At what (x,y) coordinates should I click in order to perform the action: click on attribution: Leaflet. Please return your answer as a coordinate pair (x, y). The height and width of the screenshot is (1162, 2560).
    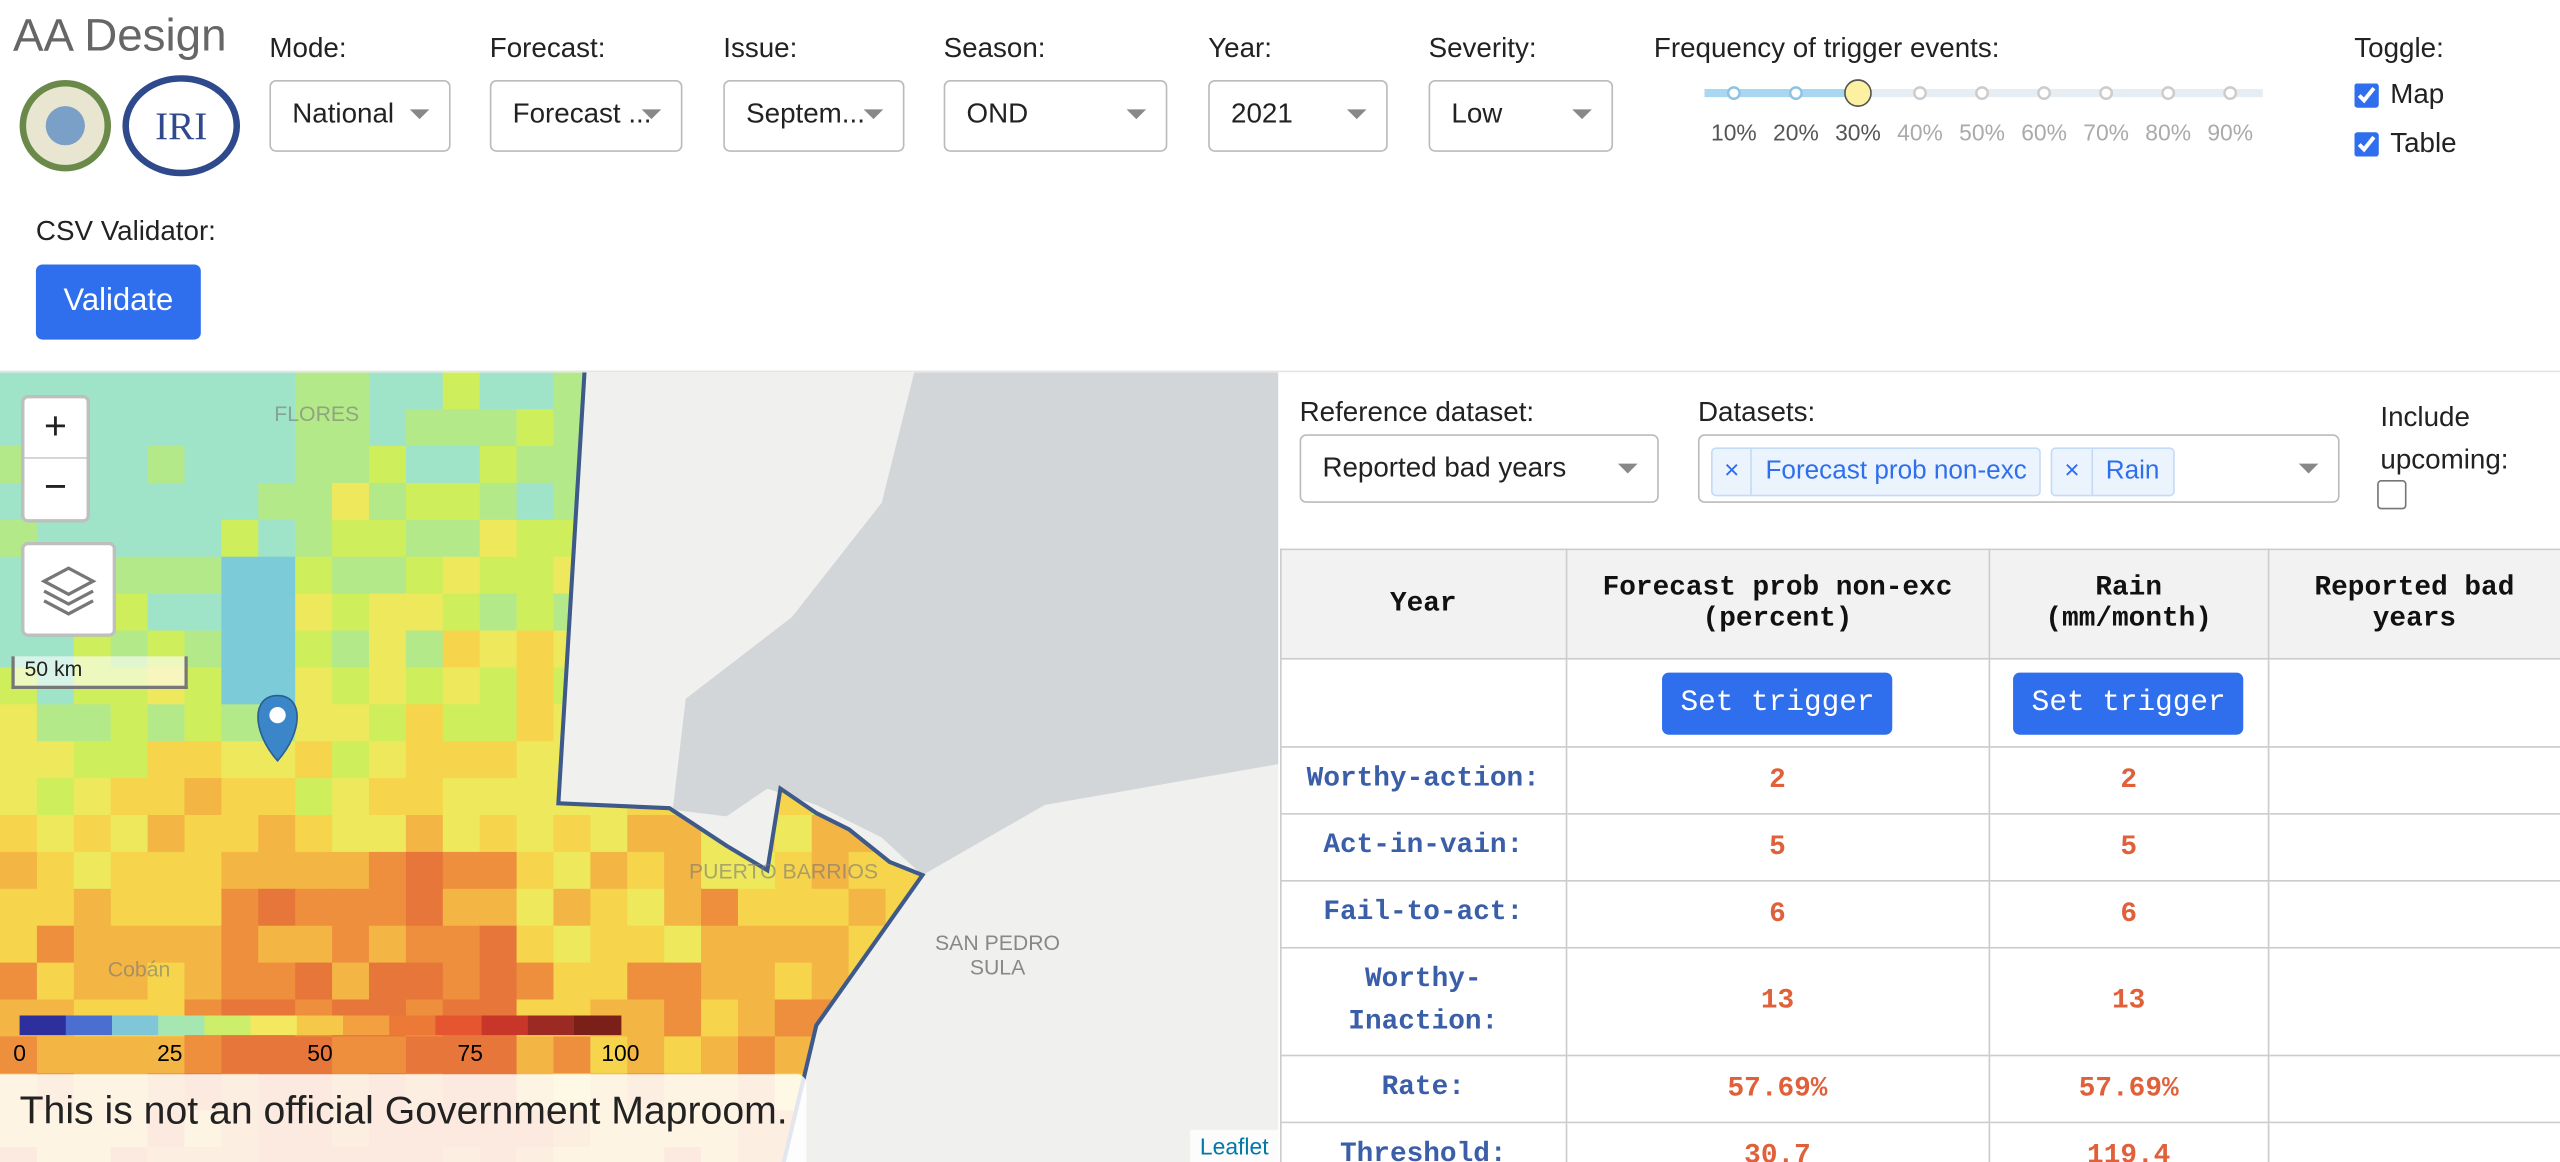
    Looking at the image, I should click on (1234, 1145).